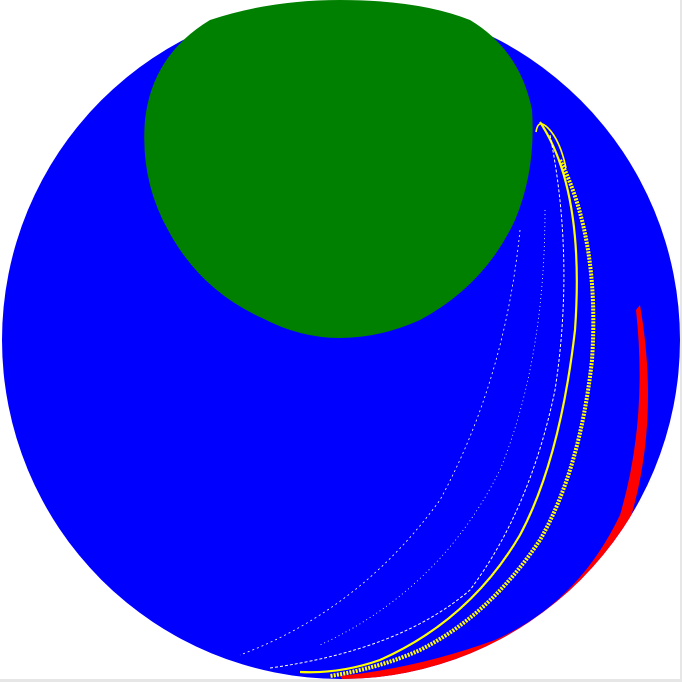 This screenshot has height=682, width=682. I want to click on frame-edge-bottom, so click(341, 680).